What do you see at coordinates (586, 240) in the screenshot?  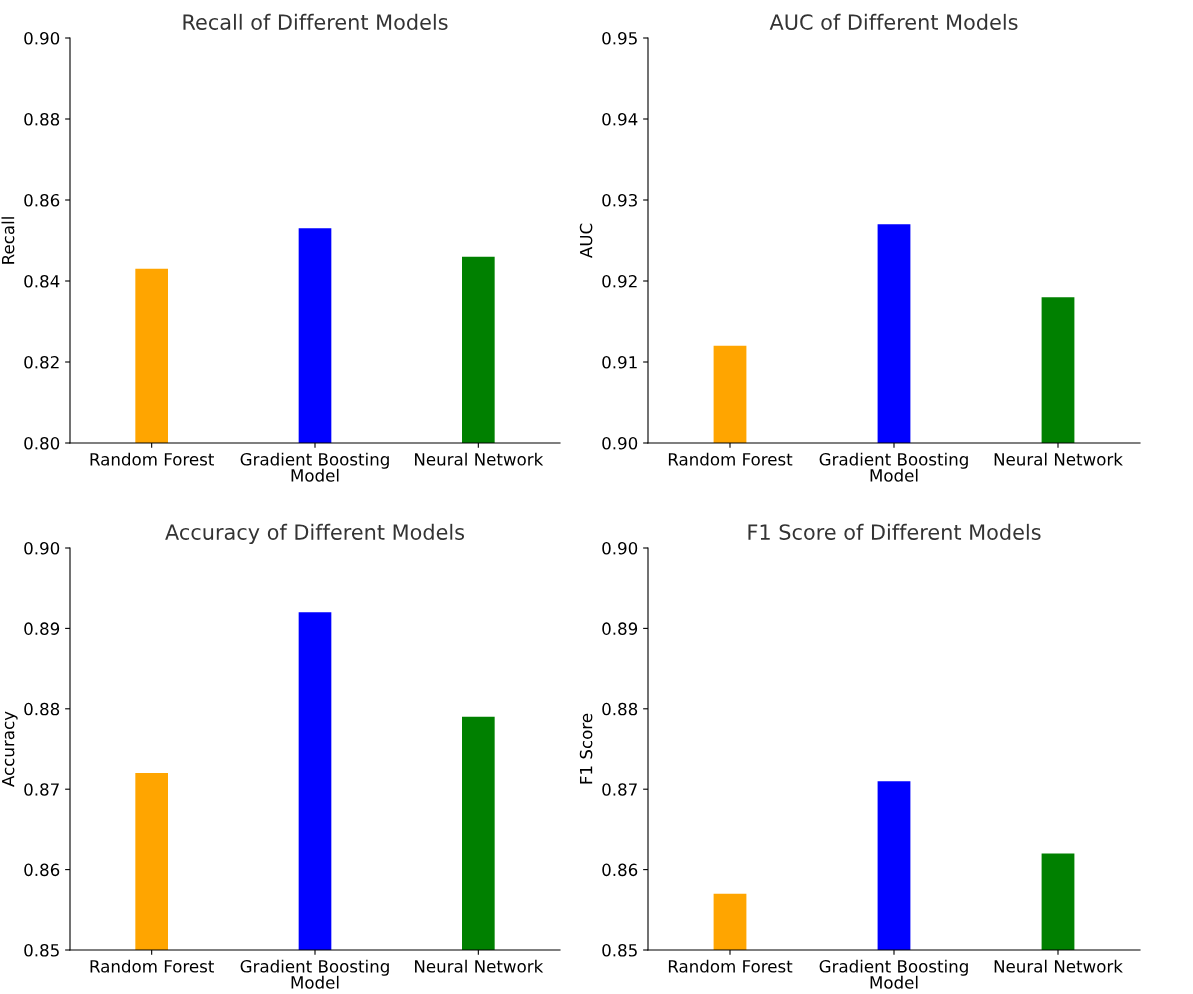 I see `y-axis-title: AUC` at bounding box center [586, 240].